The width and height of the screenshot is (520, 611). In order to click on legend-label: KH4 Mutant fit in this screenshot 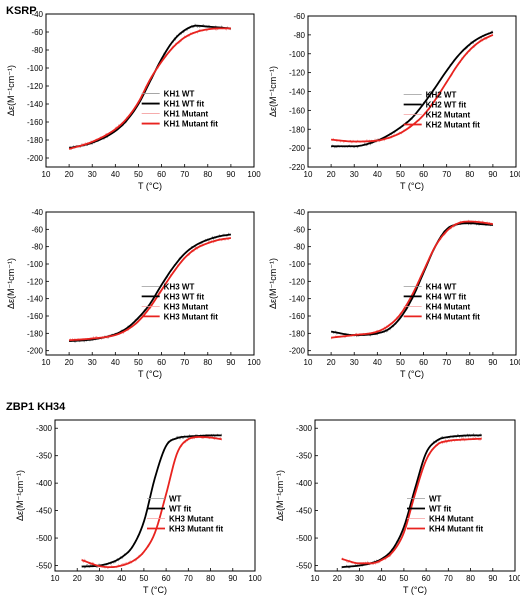, I will do `click(453, 316)`.